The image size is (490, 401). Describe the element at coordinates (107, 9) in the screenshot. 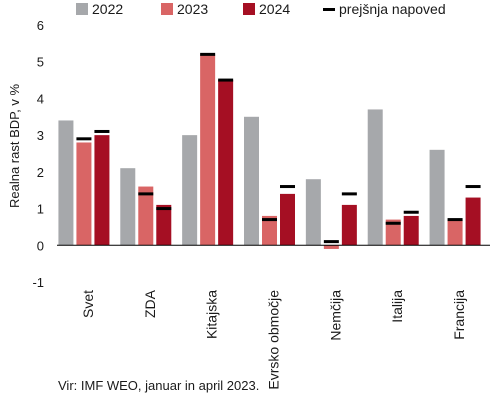

I see `legend-label: 2022` at that location.